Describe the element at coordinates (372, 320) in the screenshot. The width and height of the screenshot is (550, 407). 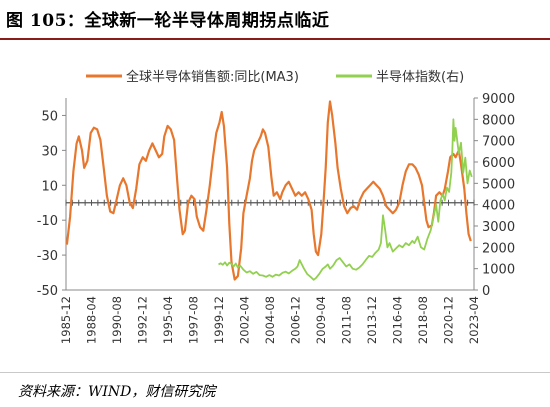
I see `x-tick-label: 2013-12` at that location.